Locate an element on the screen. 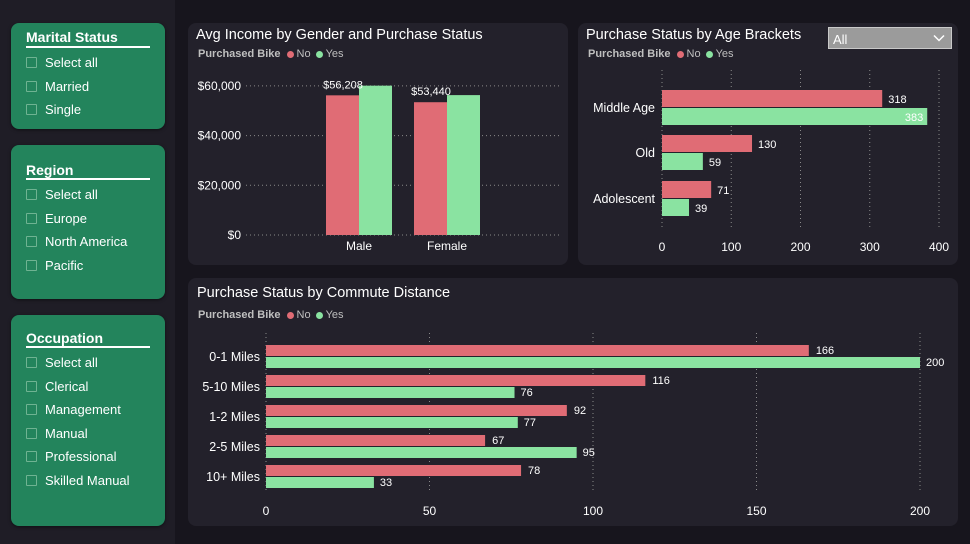  chevron-down-icon is located at coordinates (939, 40).